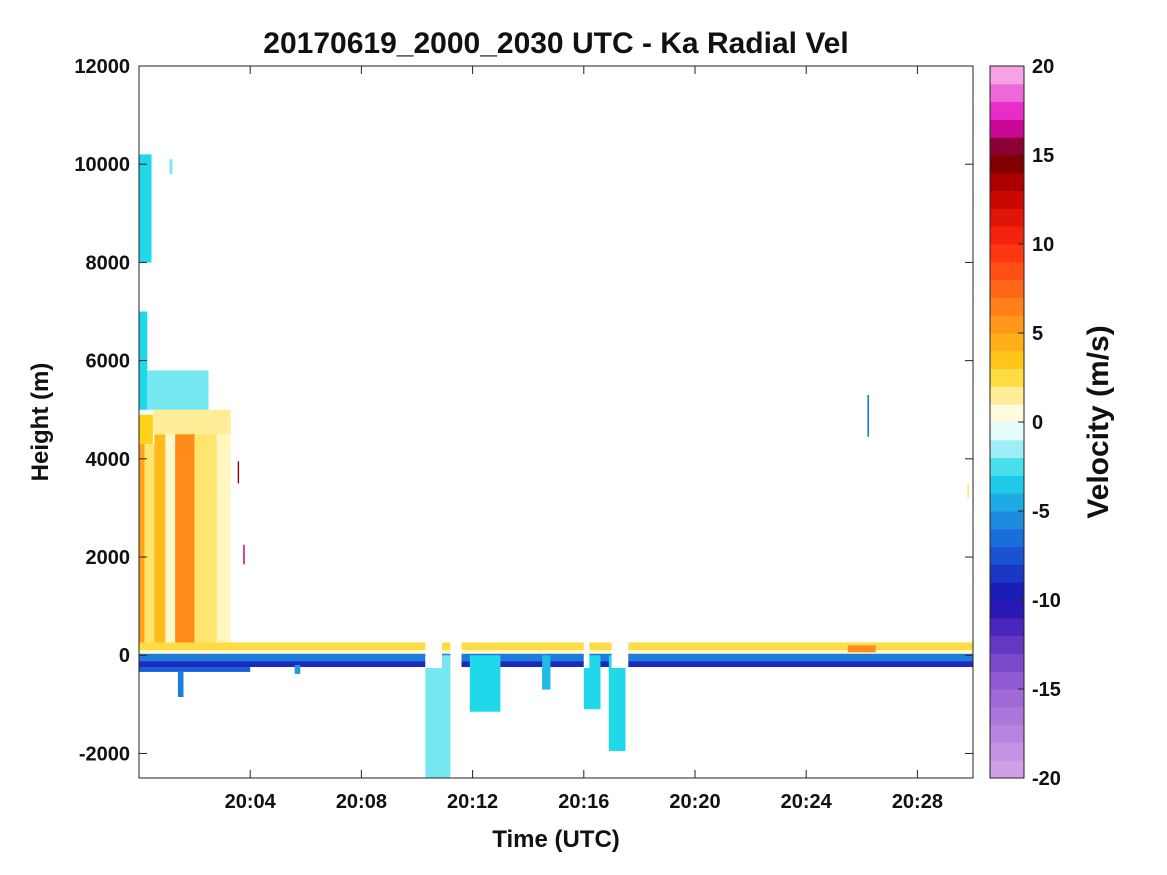 The width and height of the screenshot is (1167, 875). I want to click on colorbar-tick-label-3: 5, so click(1037, 334).